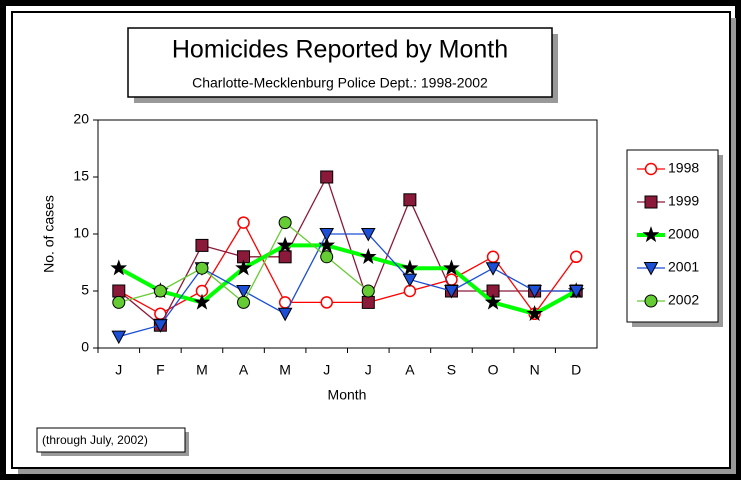 This screenshot has width=741, height=480. I want to click on legend-label: 2000, so click(683, 234).